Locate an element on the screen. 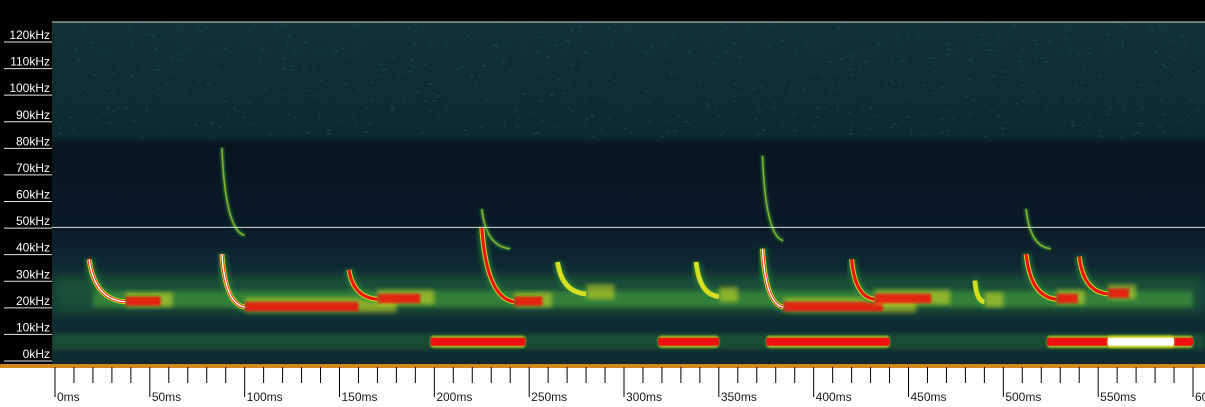  call-core is located at coordinates (497, 265).